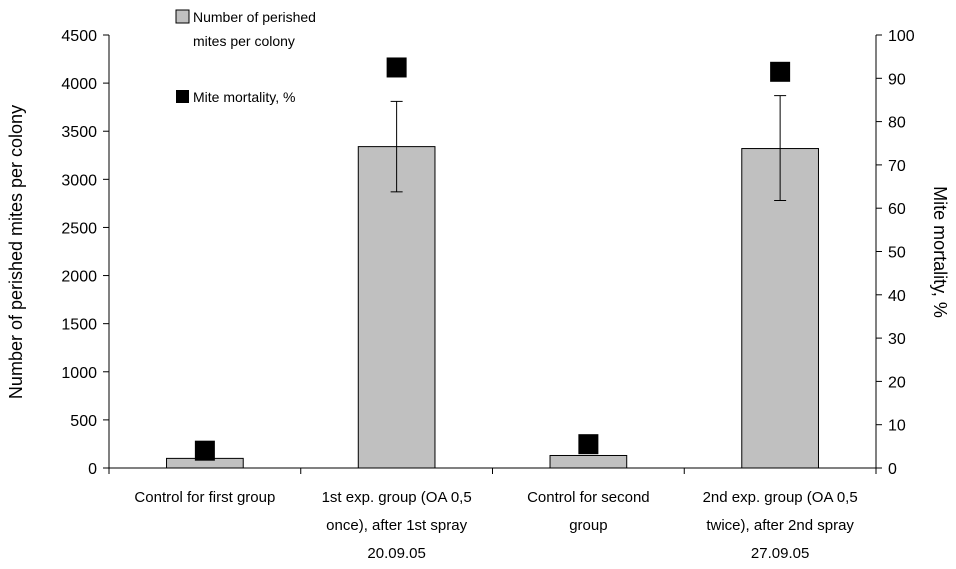 This screenshot has width=956, height=569. What do you see at coordinates (397, 497) in the screenshot?
I see `x-category-label-line: 1st exp. group (OA 0,5` at bounding box center [397, 497].